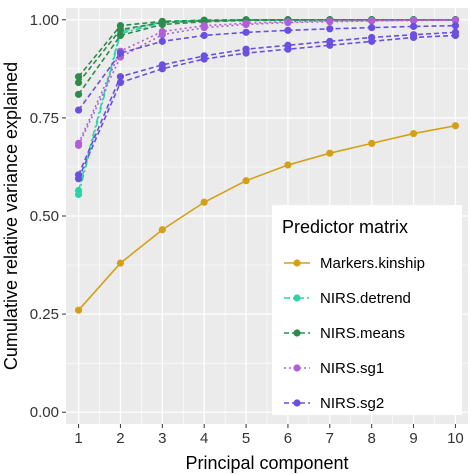  I want to click on y-tick-label: 0.25, so click(44, 314).